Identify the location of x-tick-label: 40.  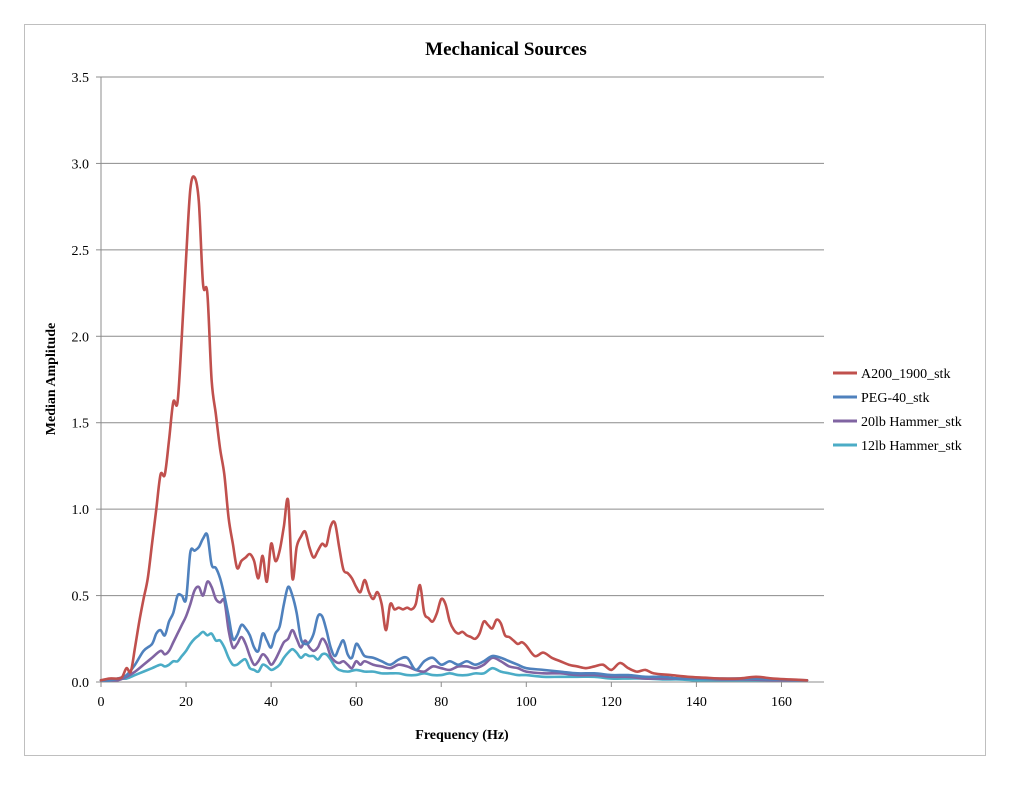
(271, 702).